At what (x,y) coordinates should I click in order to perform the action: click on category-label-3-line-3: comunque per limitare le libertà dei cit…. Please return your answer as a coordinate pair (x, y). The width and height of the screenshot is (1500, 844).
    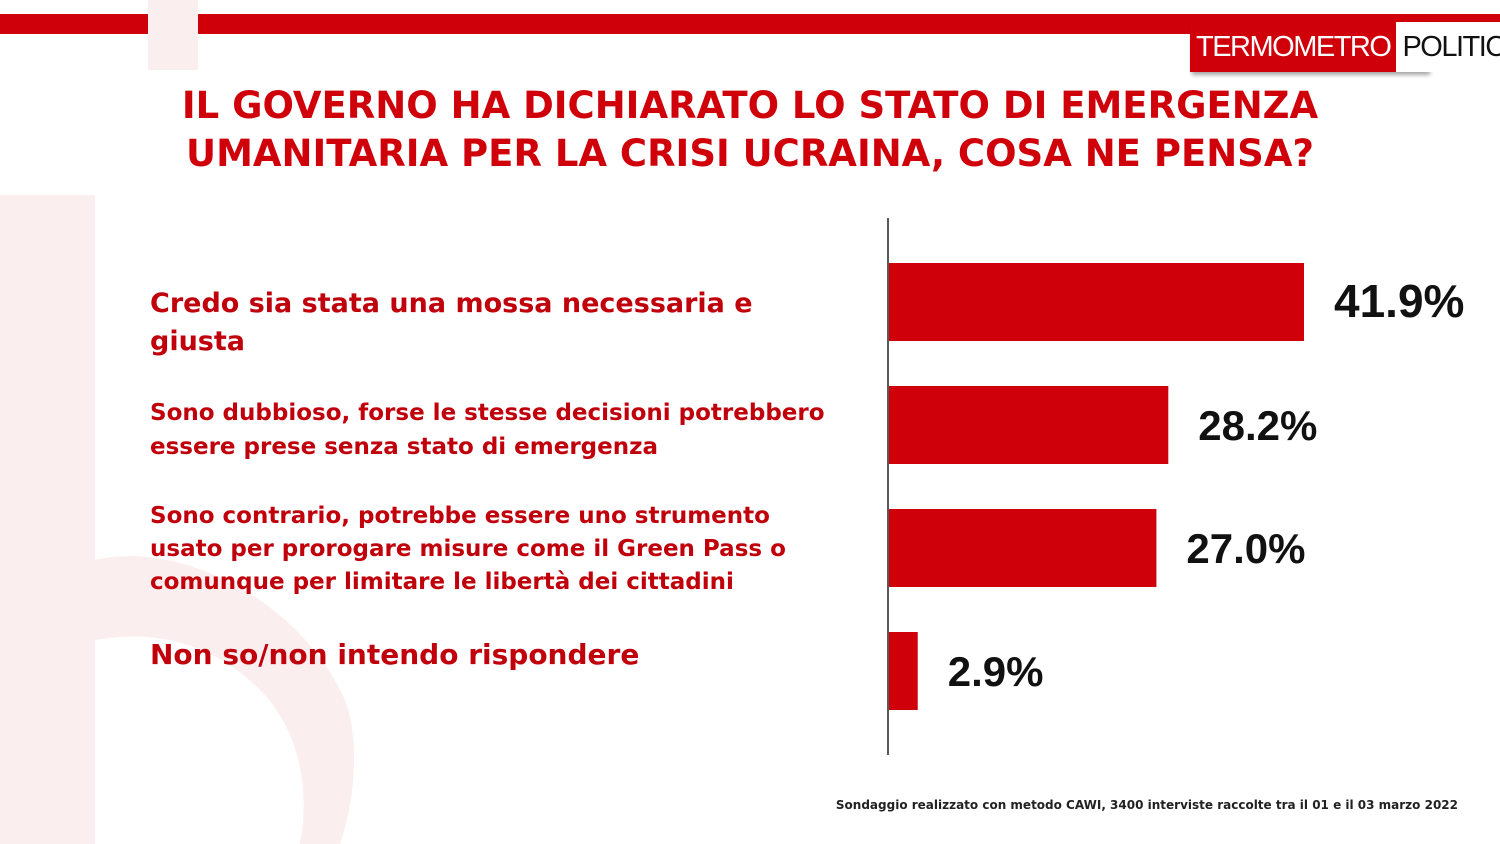
    Looking at the image, I should click on (442, 582).